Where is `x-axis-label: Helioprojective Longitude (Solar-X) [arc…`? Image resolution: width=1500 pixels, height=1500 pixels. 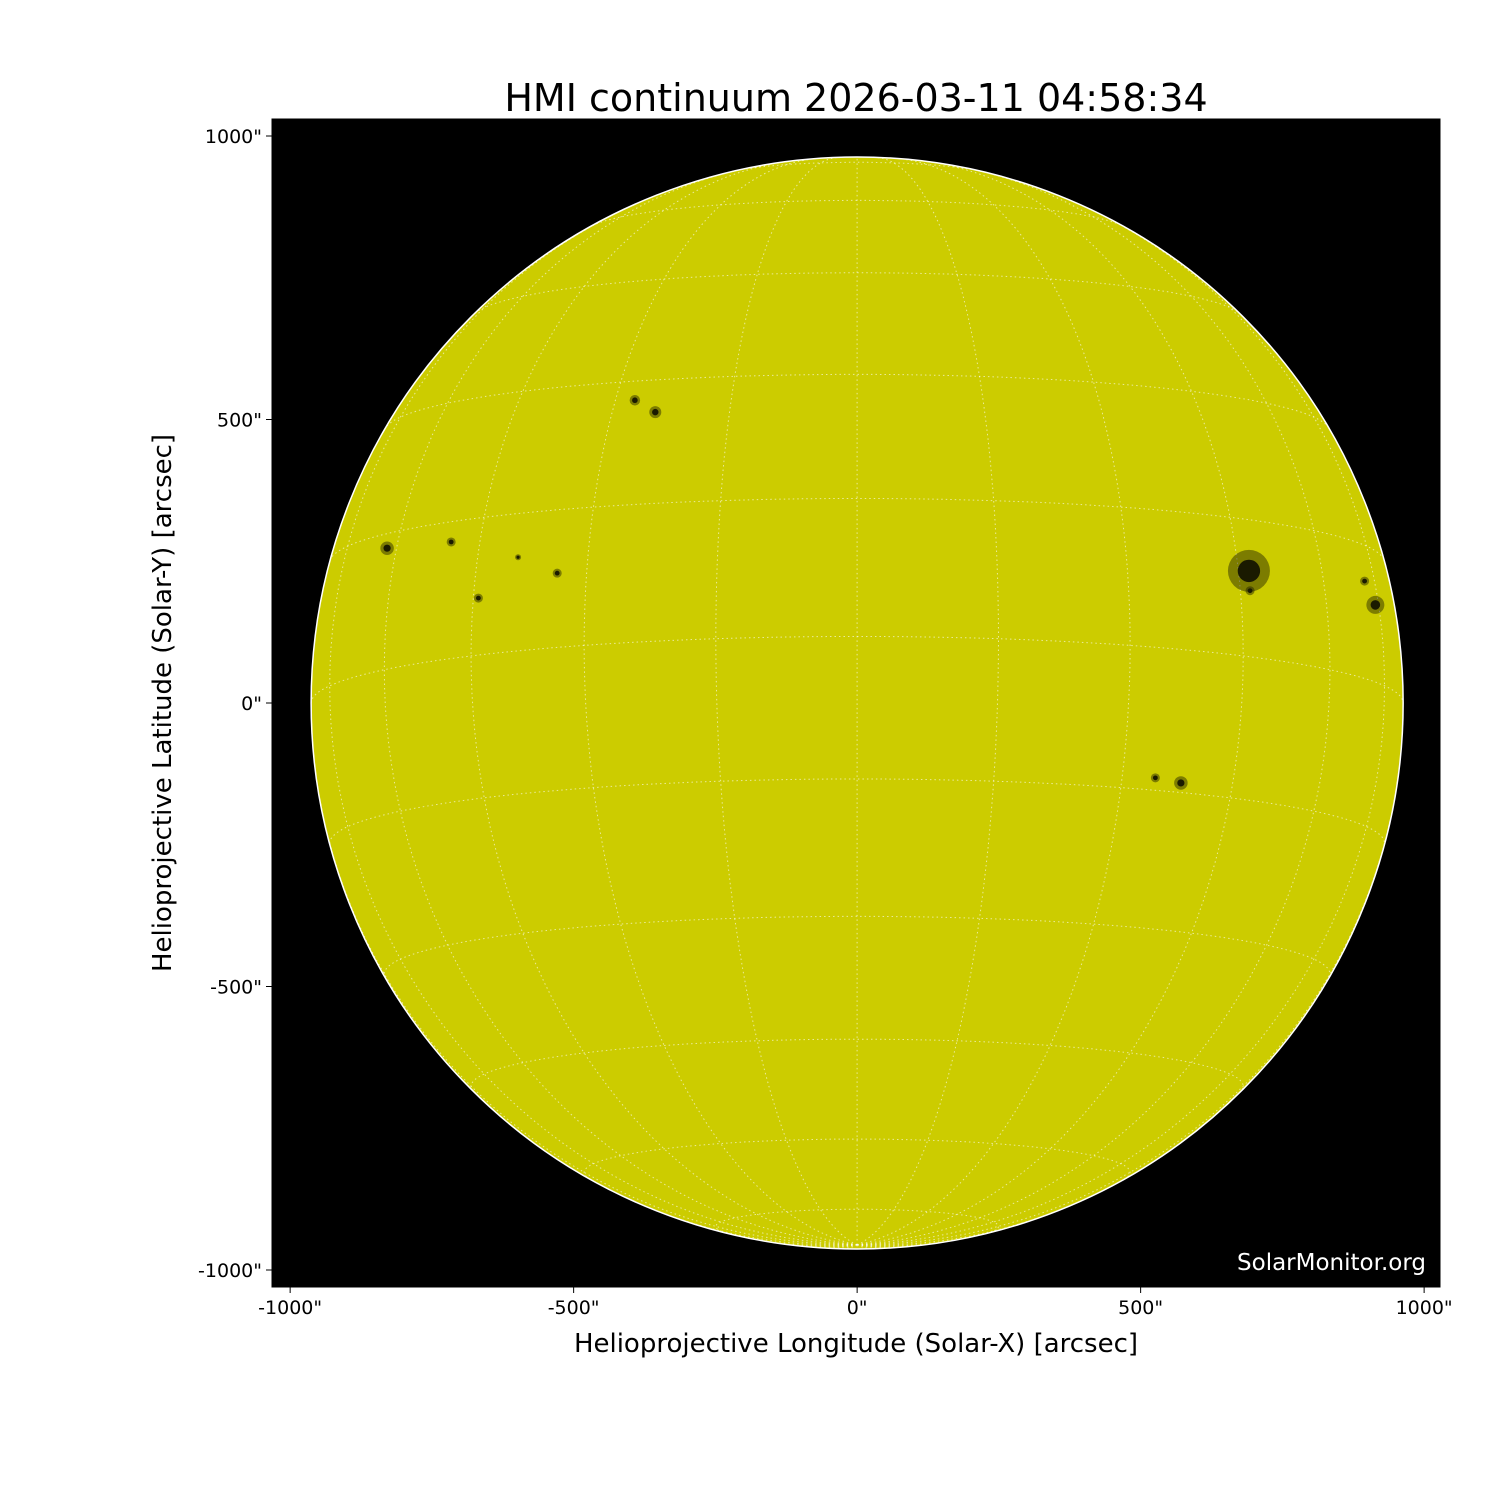
x-axis-label: Helioprojective Longitude (Solar-X) [arc… is located at coordinates (856, 1344).